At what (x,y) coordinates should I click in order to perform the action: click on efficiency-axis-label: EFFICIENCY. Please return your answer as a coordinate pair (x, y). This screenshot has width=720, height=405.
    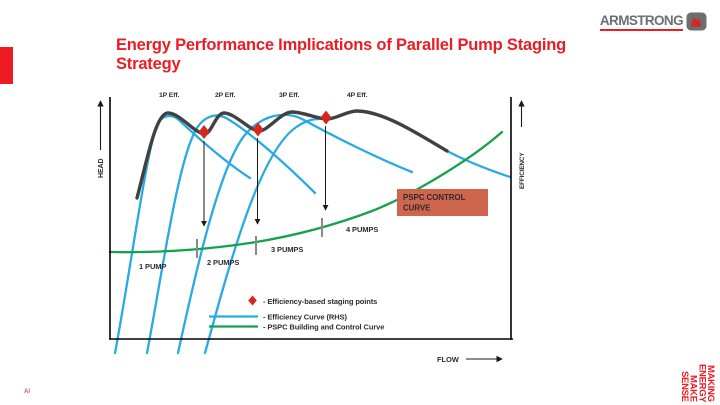
    Looking at the image, I should click on (522, 170).